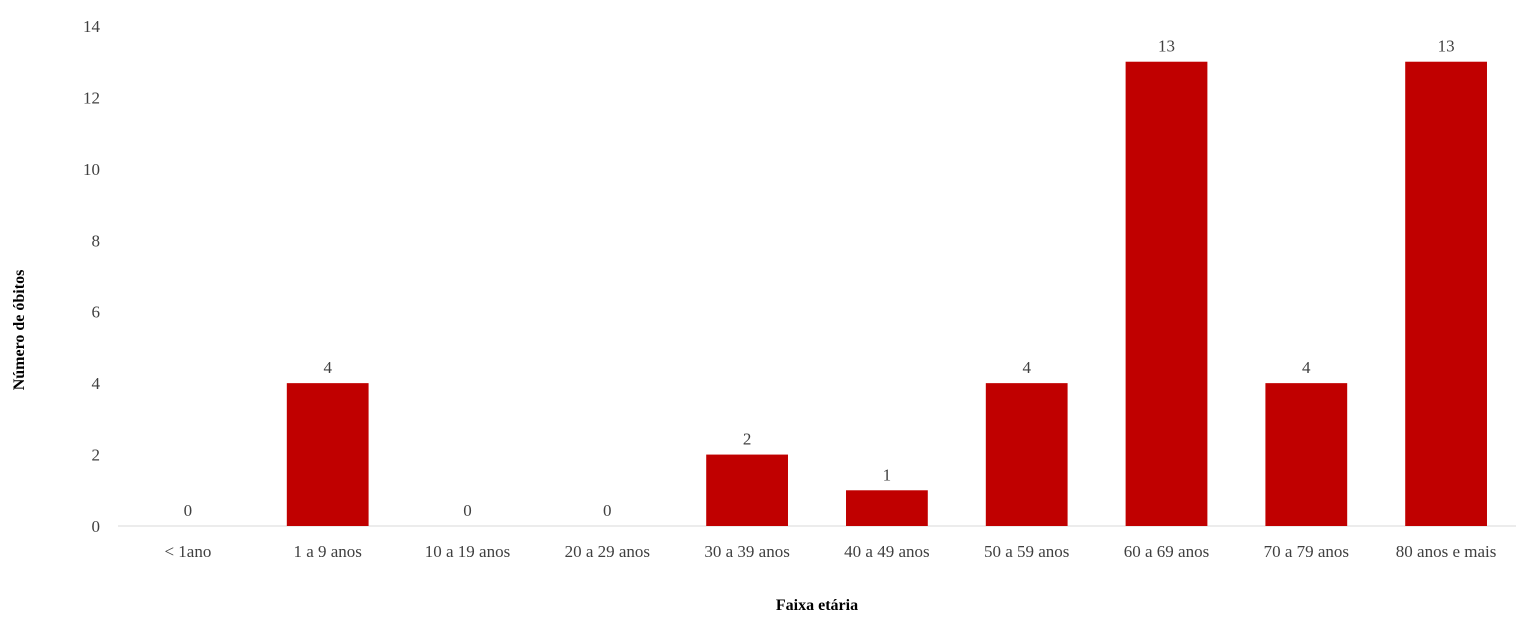  What do you see at coordinates (96, 312) in the screenshot?
I see `y-tick-label: 6` at bounding box center [96, 312].